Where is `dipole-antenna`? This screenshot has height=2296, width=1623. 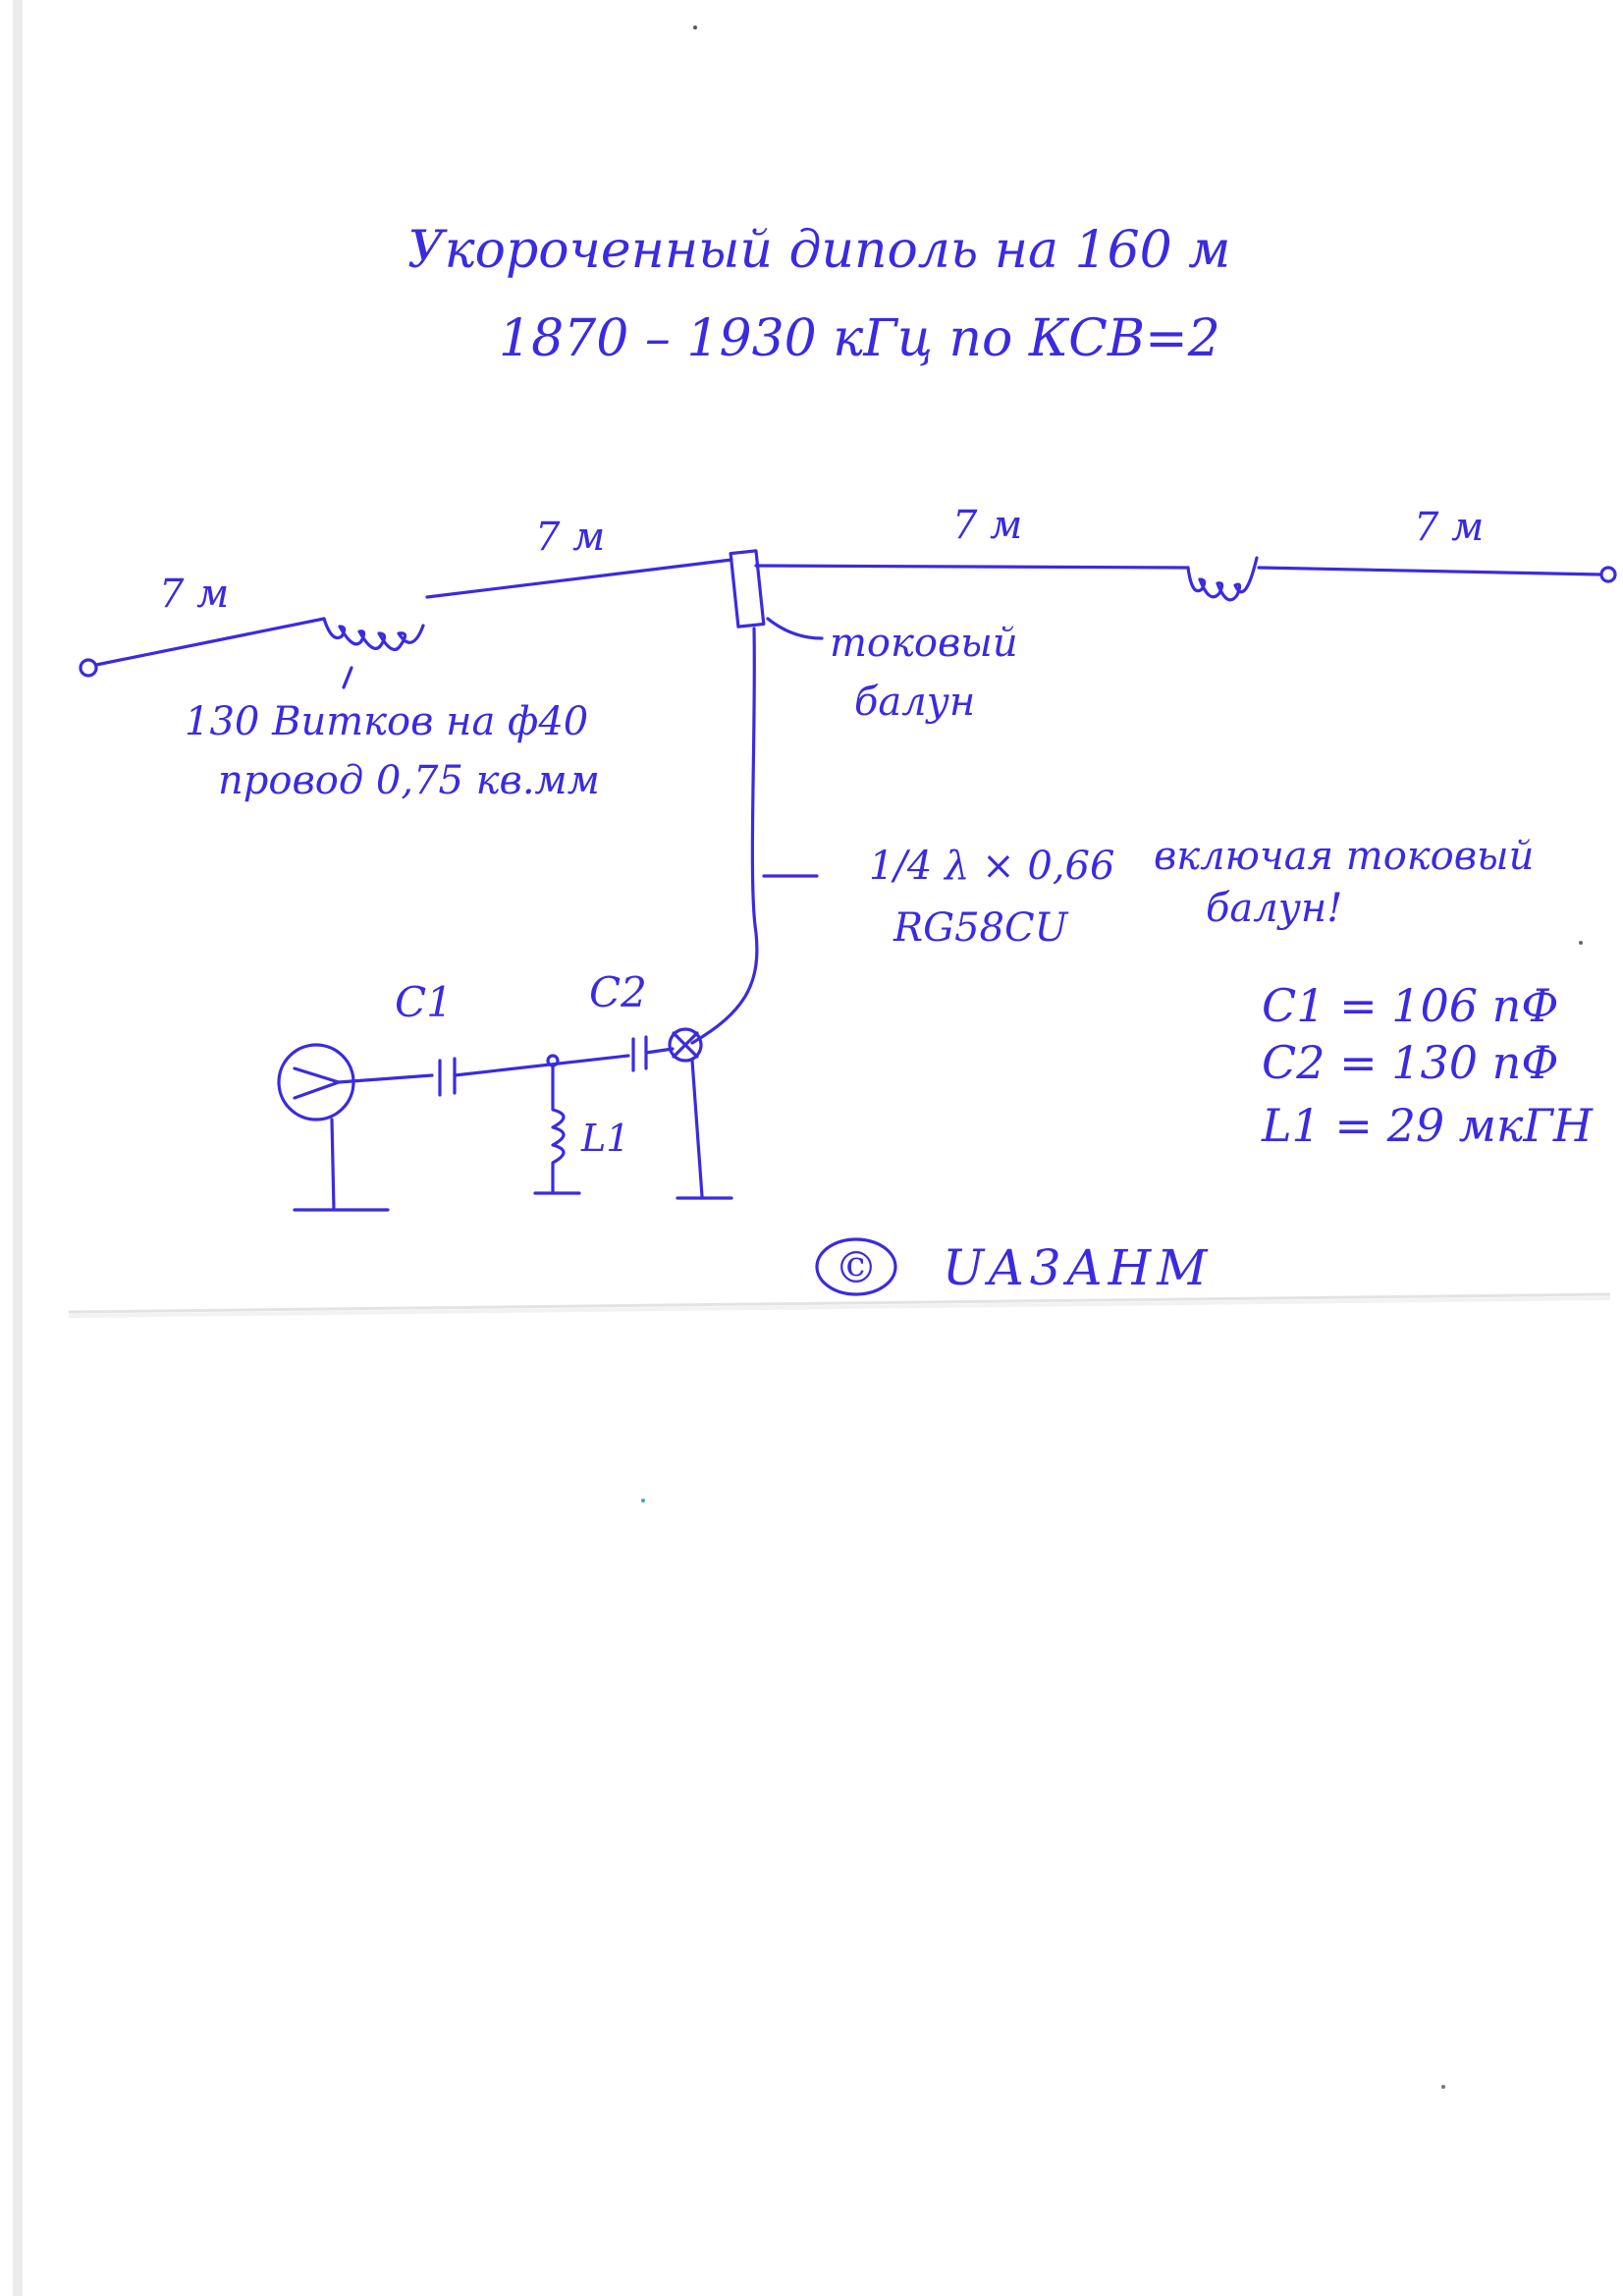
dipole-antenna is located at coordinates (848, 613).